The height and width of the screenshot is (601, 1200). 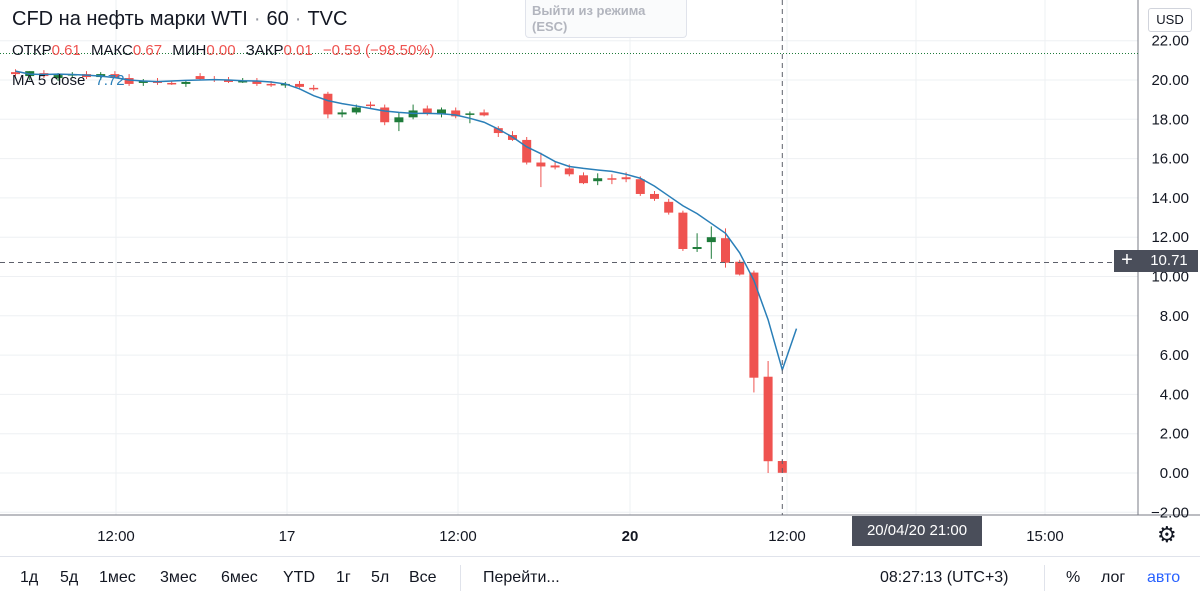 What do you see at coordinates (178, 577) in the screenshot?
I see `range-3m-button: 3мес` at bounding box center [178, 577].